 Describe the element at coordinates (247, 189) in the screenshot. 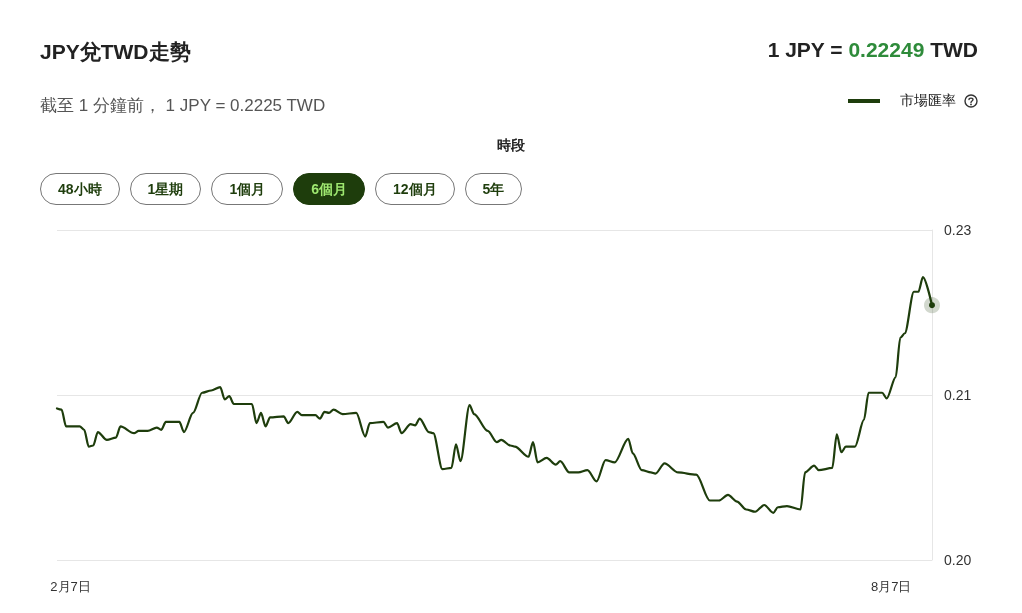

I see `period-button: 1個月` at that location.